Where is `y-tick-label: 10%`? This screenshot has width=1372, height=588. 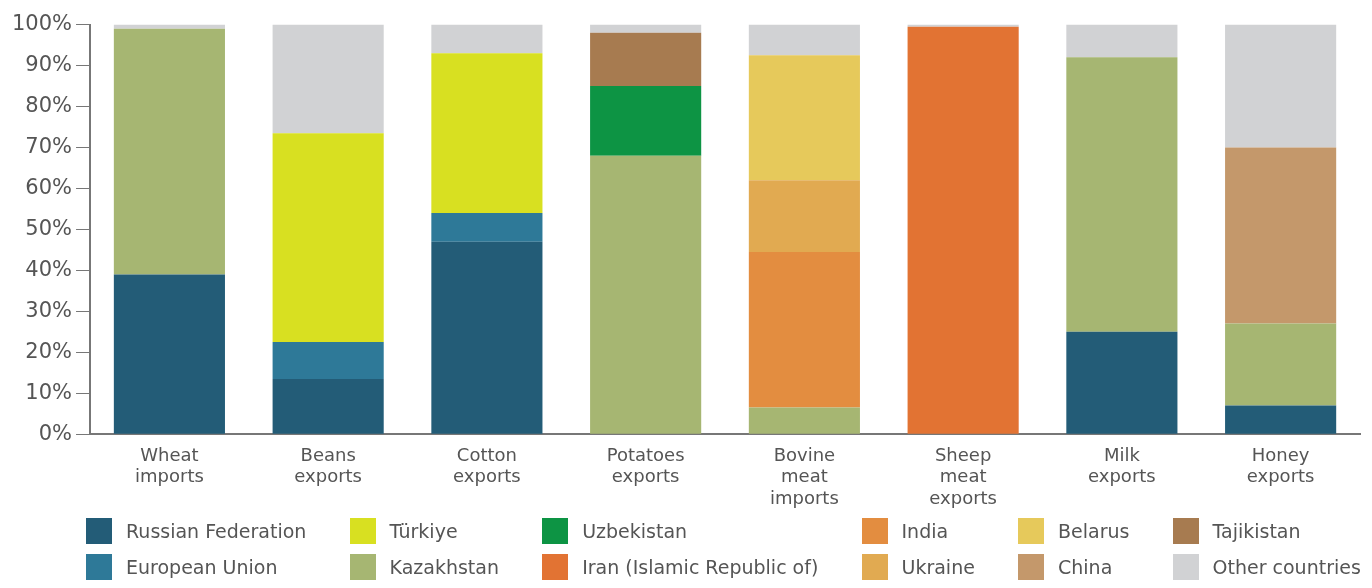
y-tick-label: 10% is located at coordinates (49, 391).